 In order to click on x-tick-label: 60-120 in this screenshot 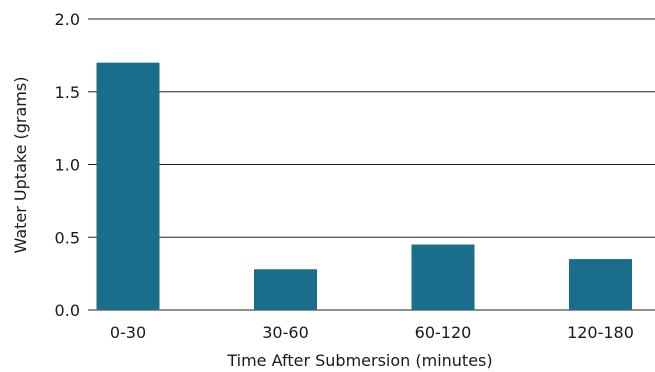, I will do `click(443, 332)`.